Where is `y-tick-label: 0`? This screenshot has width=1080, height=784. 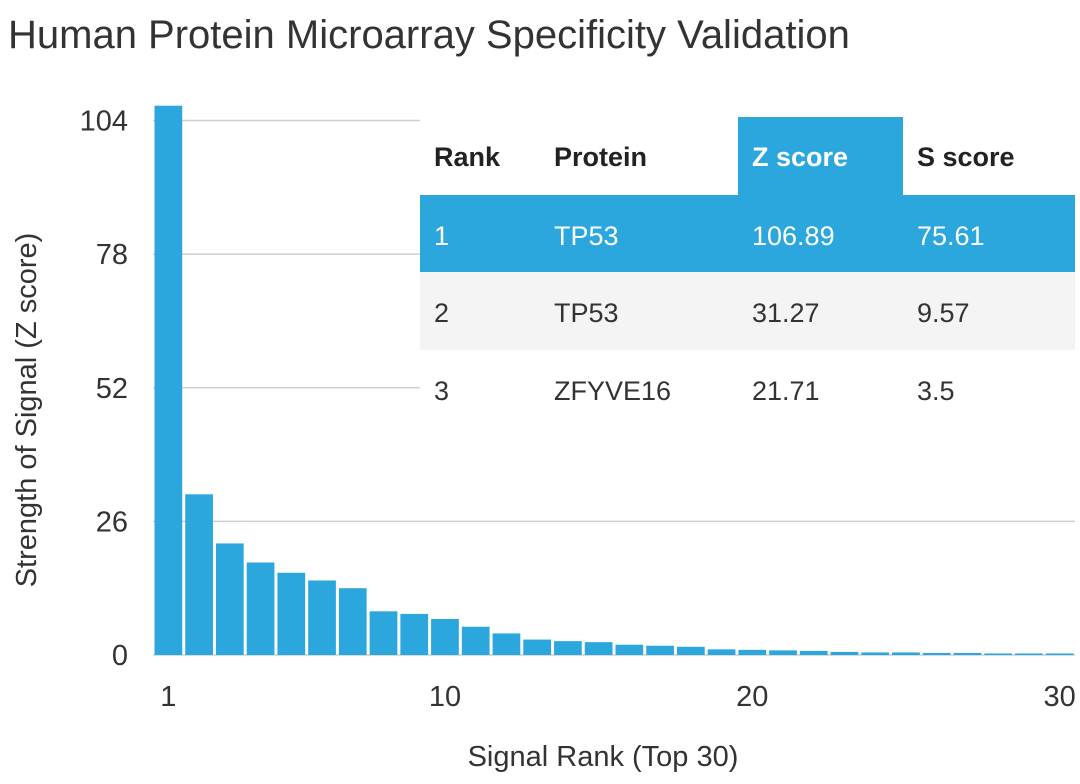 y-tick-label: 0 is located at coordinates (120, 656).